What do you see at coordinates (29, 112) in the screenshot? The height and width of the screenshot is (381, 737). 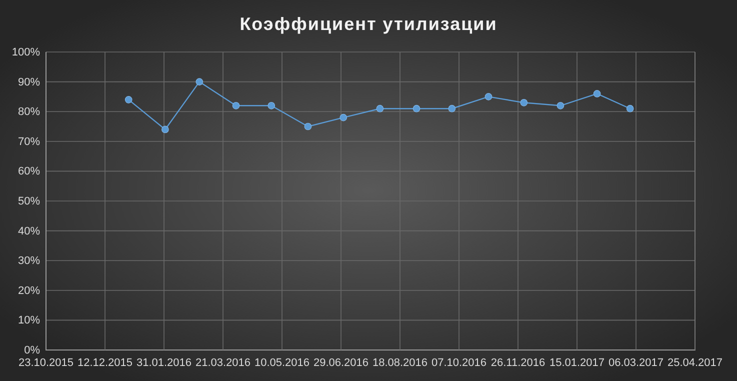 I see `y-tick-label: 80%` at bounding box center [29, 112].